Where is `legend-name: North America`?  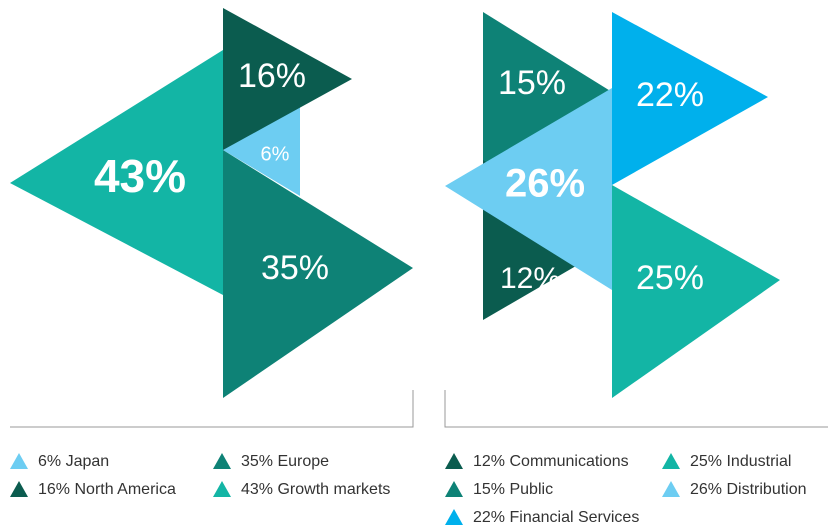
legend-name: North America is located at coordinates (124, 489).